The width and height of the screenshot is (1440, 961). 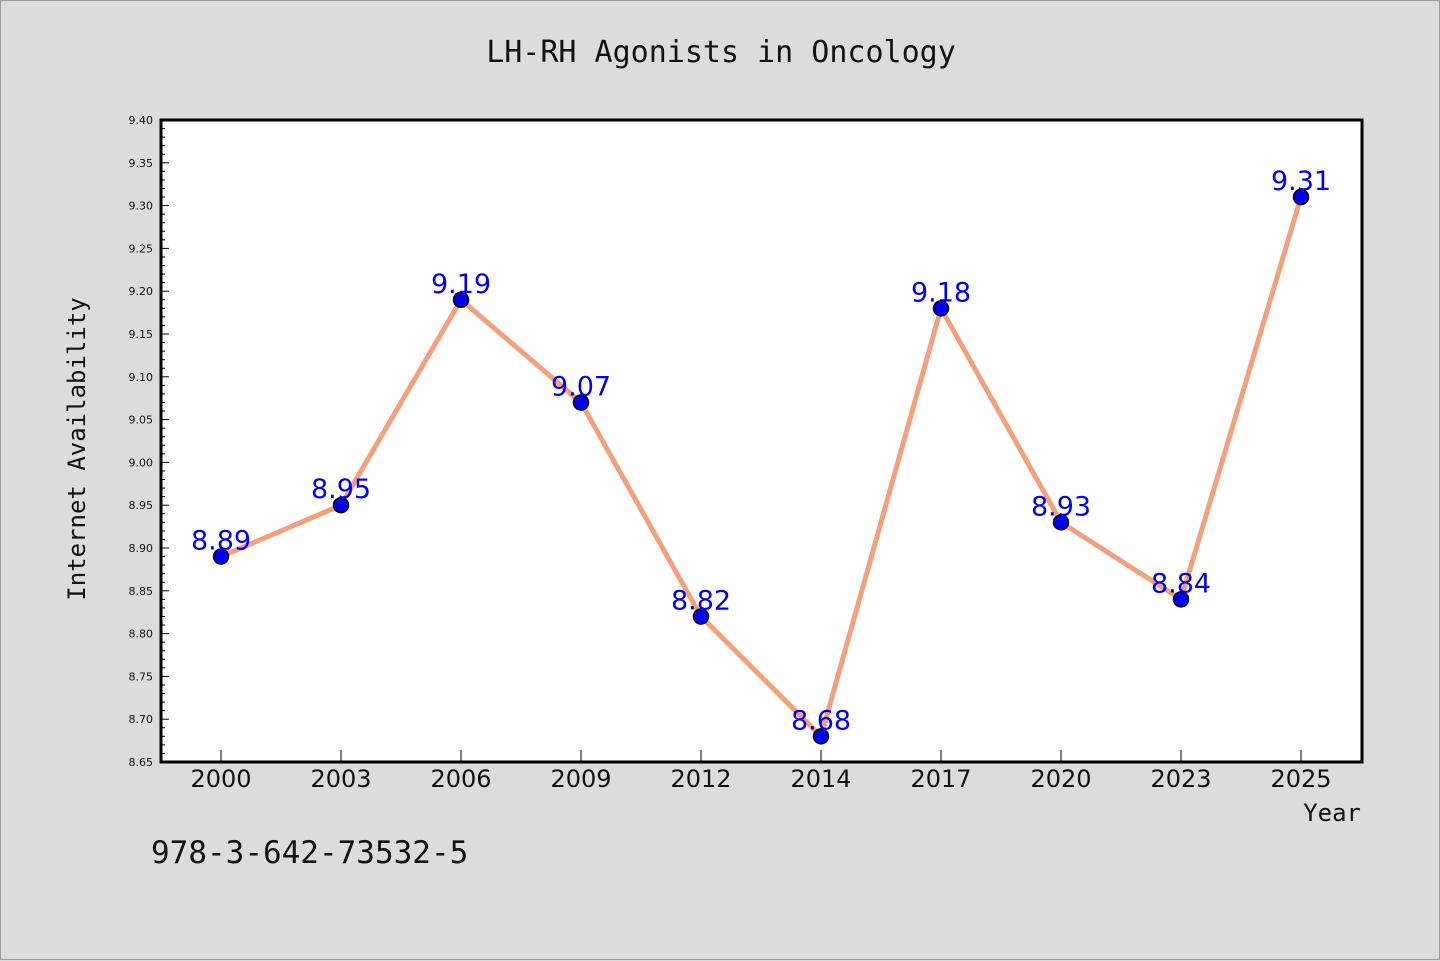 I want to click on y-tick-label: 9.25, so click(x=141, y=248).